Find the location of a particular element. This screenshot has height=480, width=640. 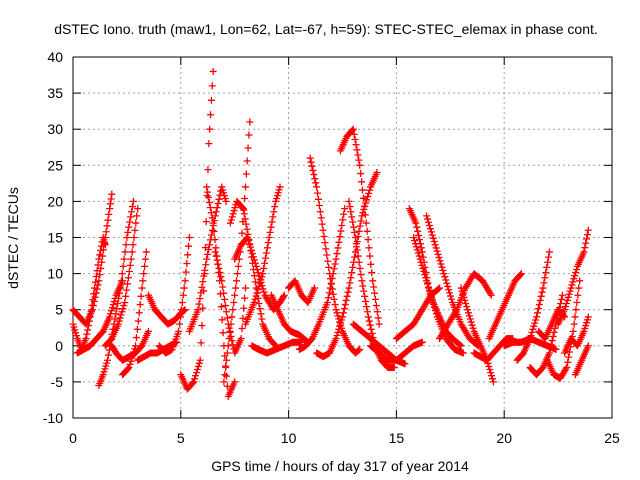

y-tick-label: -5 is located at coordinates (57, 382).